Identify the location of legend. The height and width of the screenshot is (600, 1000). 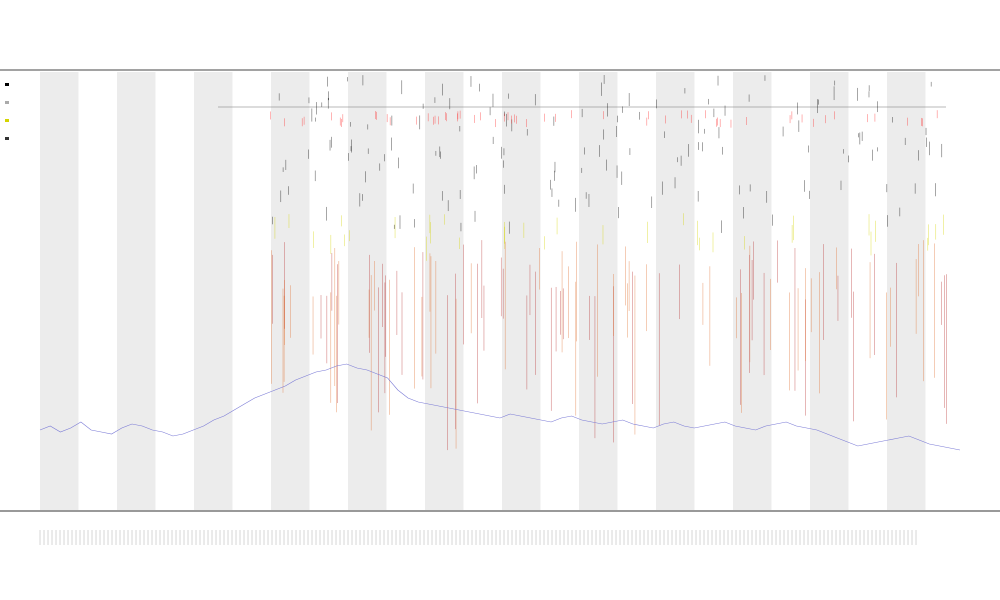
(7, 111).